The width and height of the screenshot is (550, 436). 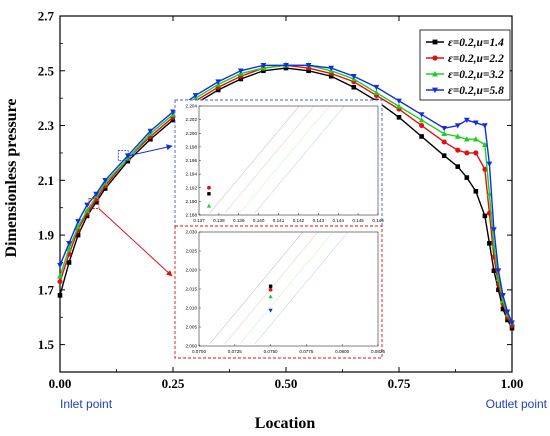 What do you see at coordinates (199, 220) in the screenshot?
I see `inset-x-tick-label: 0.137` at bounding box center [199, 220].